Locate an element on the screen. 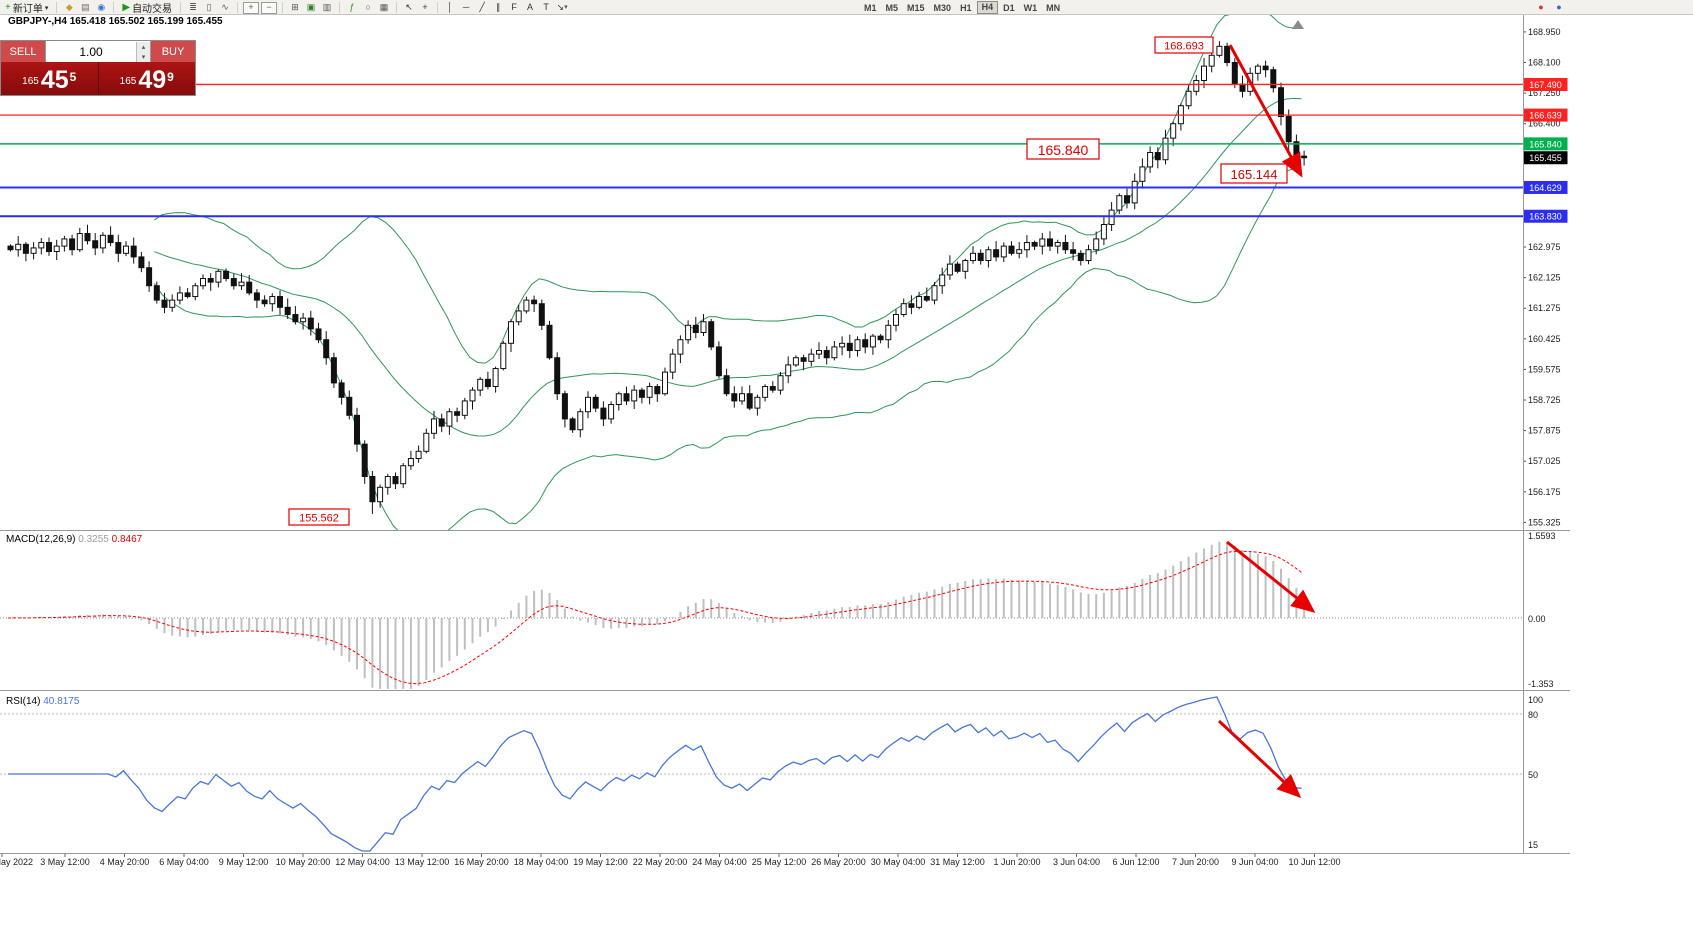 The image size is (1693, 937). timeframe-M1: M1 is located at coordinates (870, 7).